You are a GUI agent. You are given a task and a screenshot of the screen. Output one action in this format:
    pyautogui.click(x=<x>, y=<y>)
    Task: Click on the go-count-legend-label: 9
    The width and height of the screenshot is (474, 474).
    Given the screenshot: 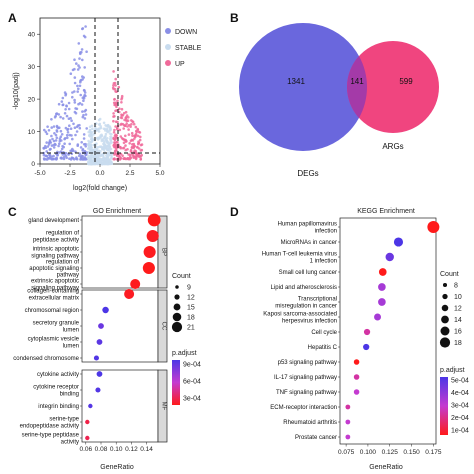 What is the action you would take?
    pyautogui.click(x=189, y=287)
    